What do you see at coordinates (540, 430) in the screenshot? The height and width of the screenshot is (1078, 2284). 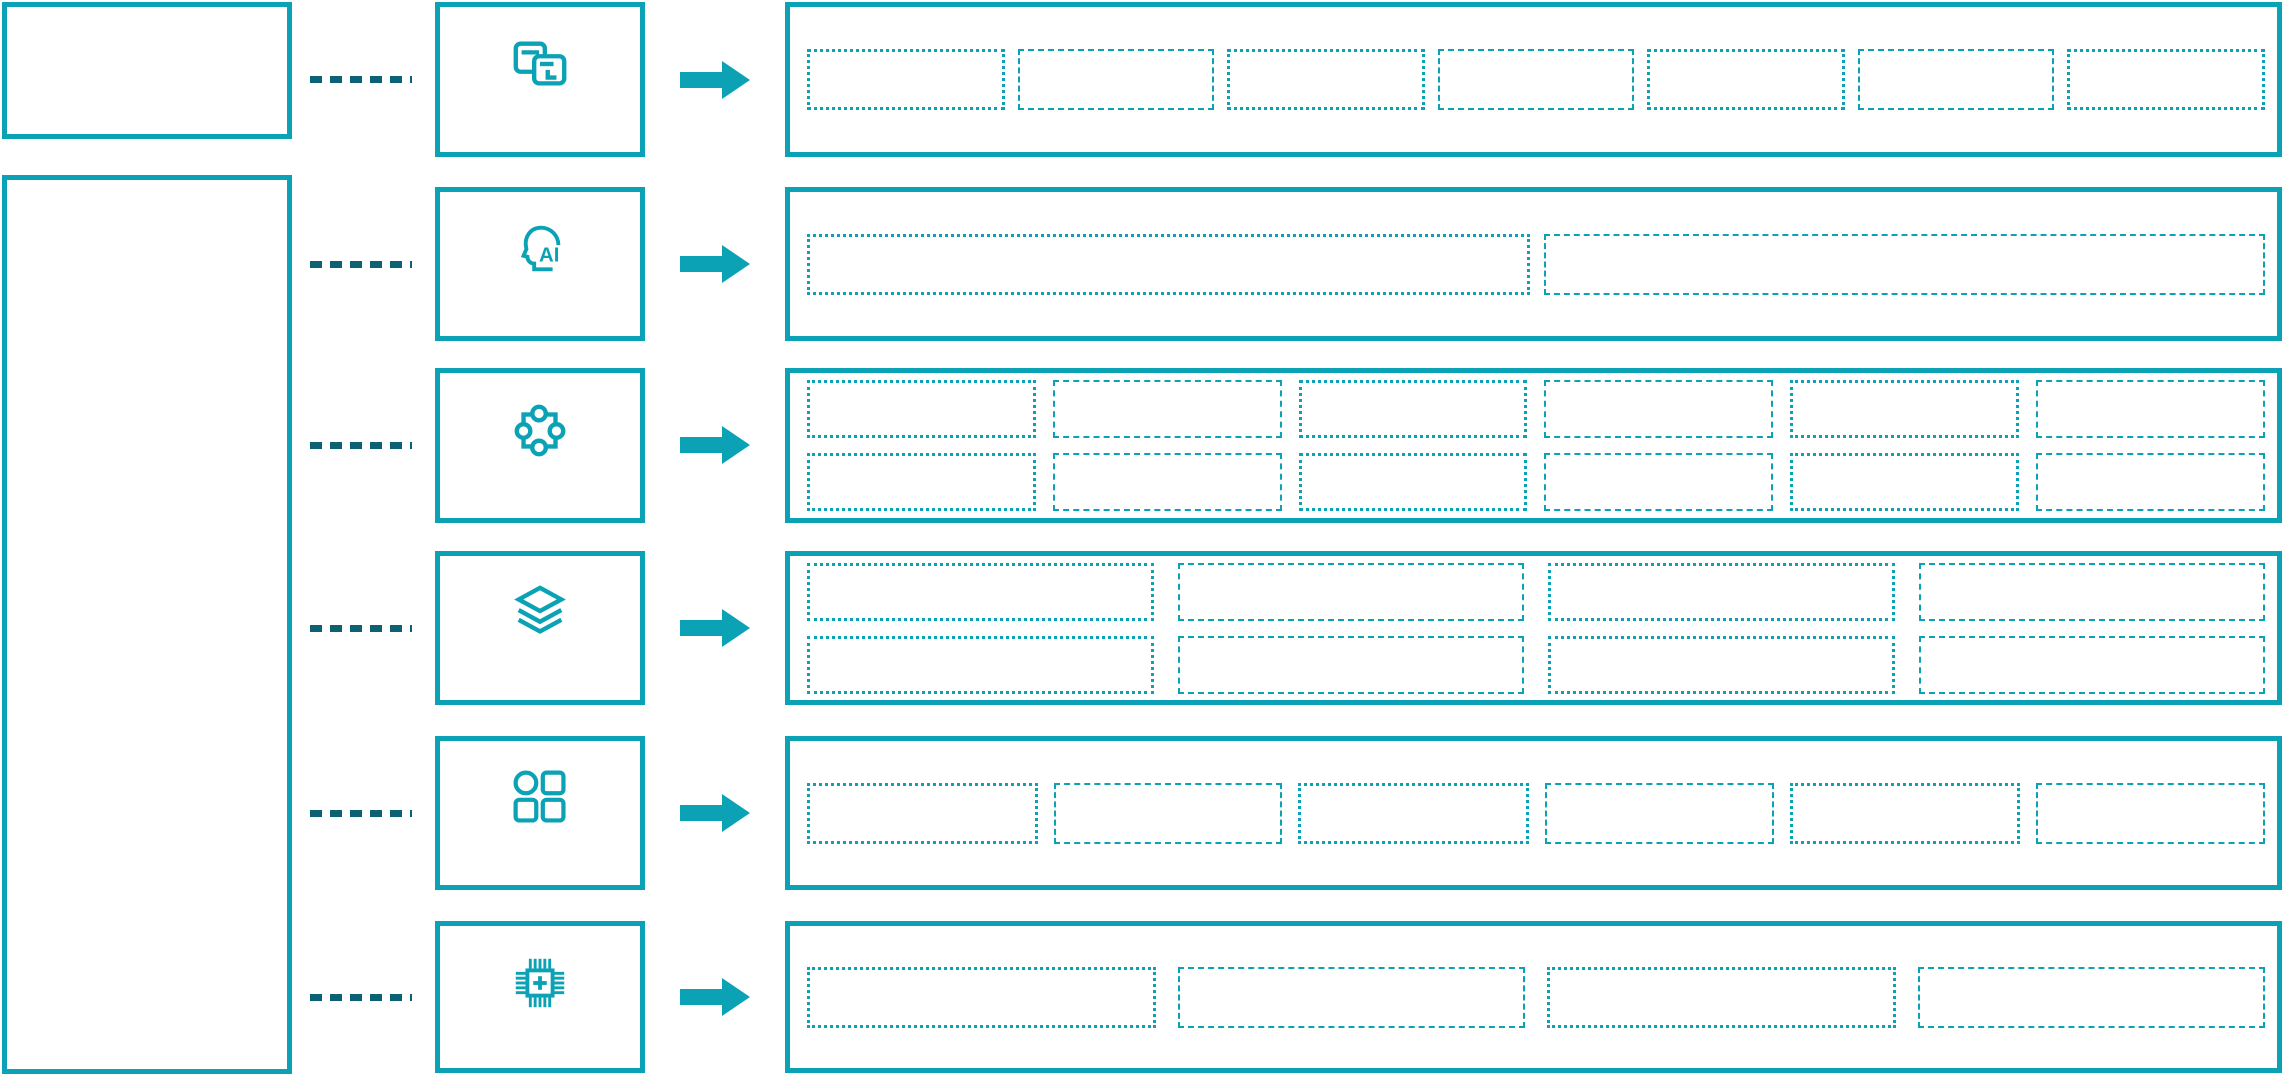 I see `puzzle-piece-icon` at bounding box center [540, 430].